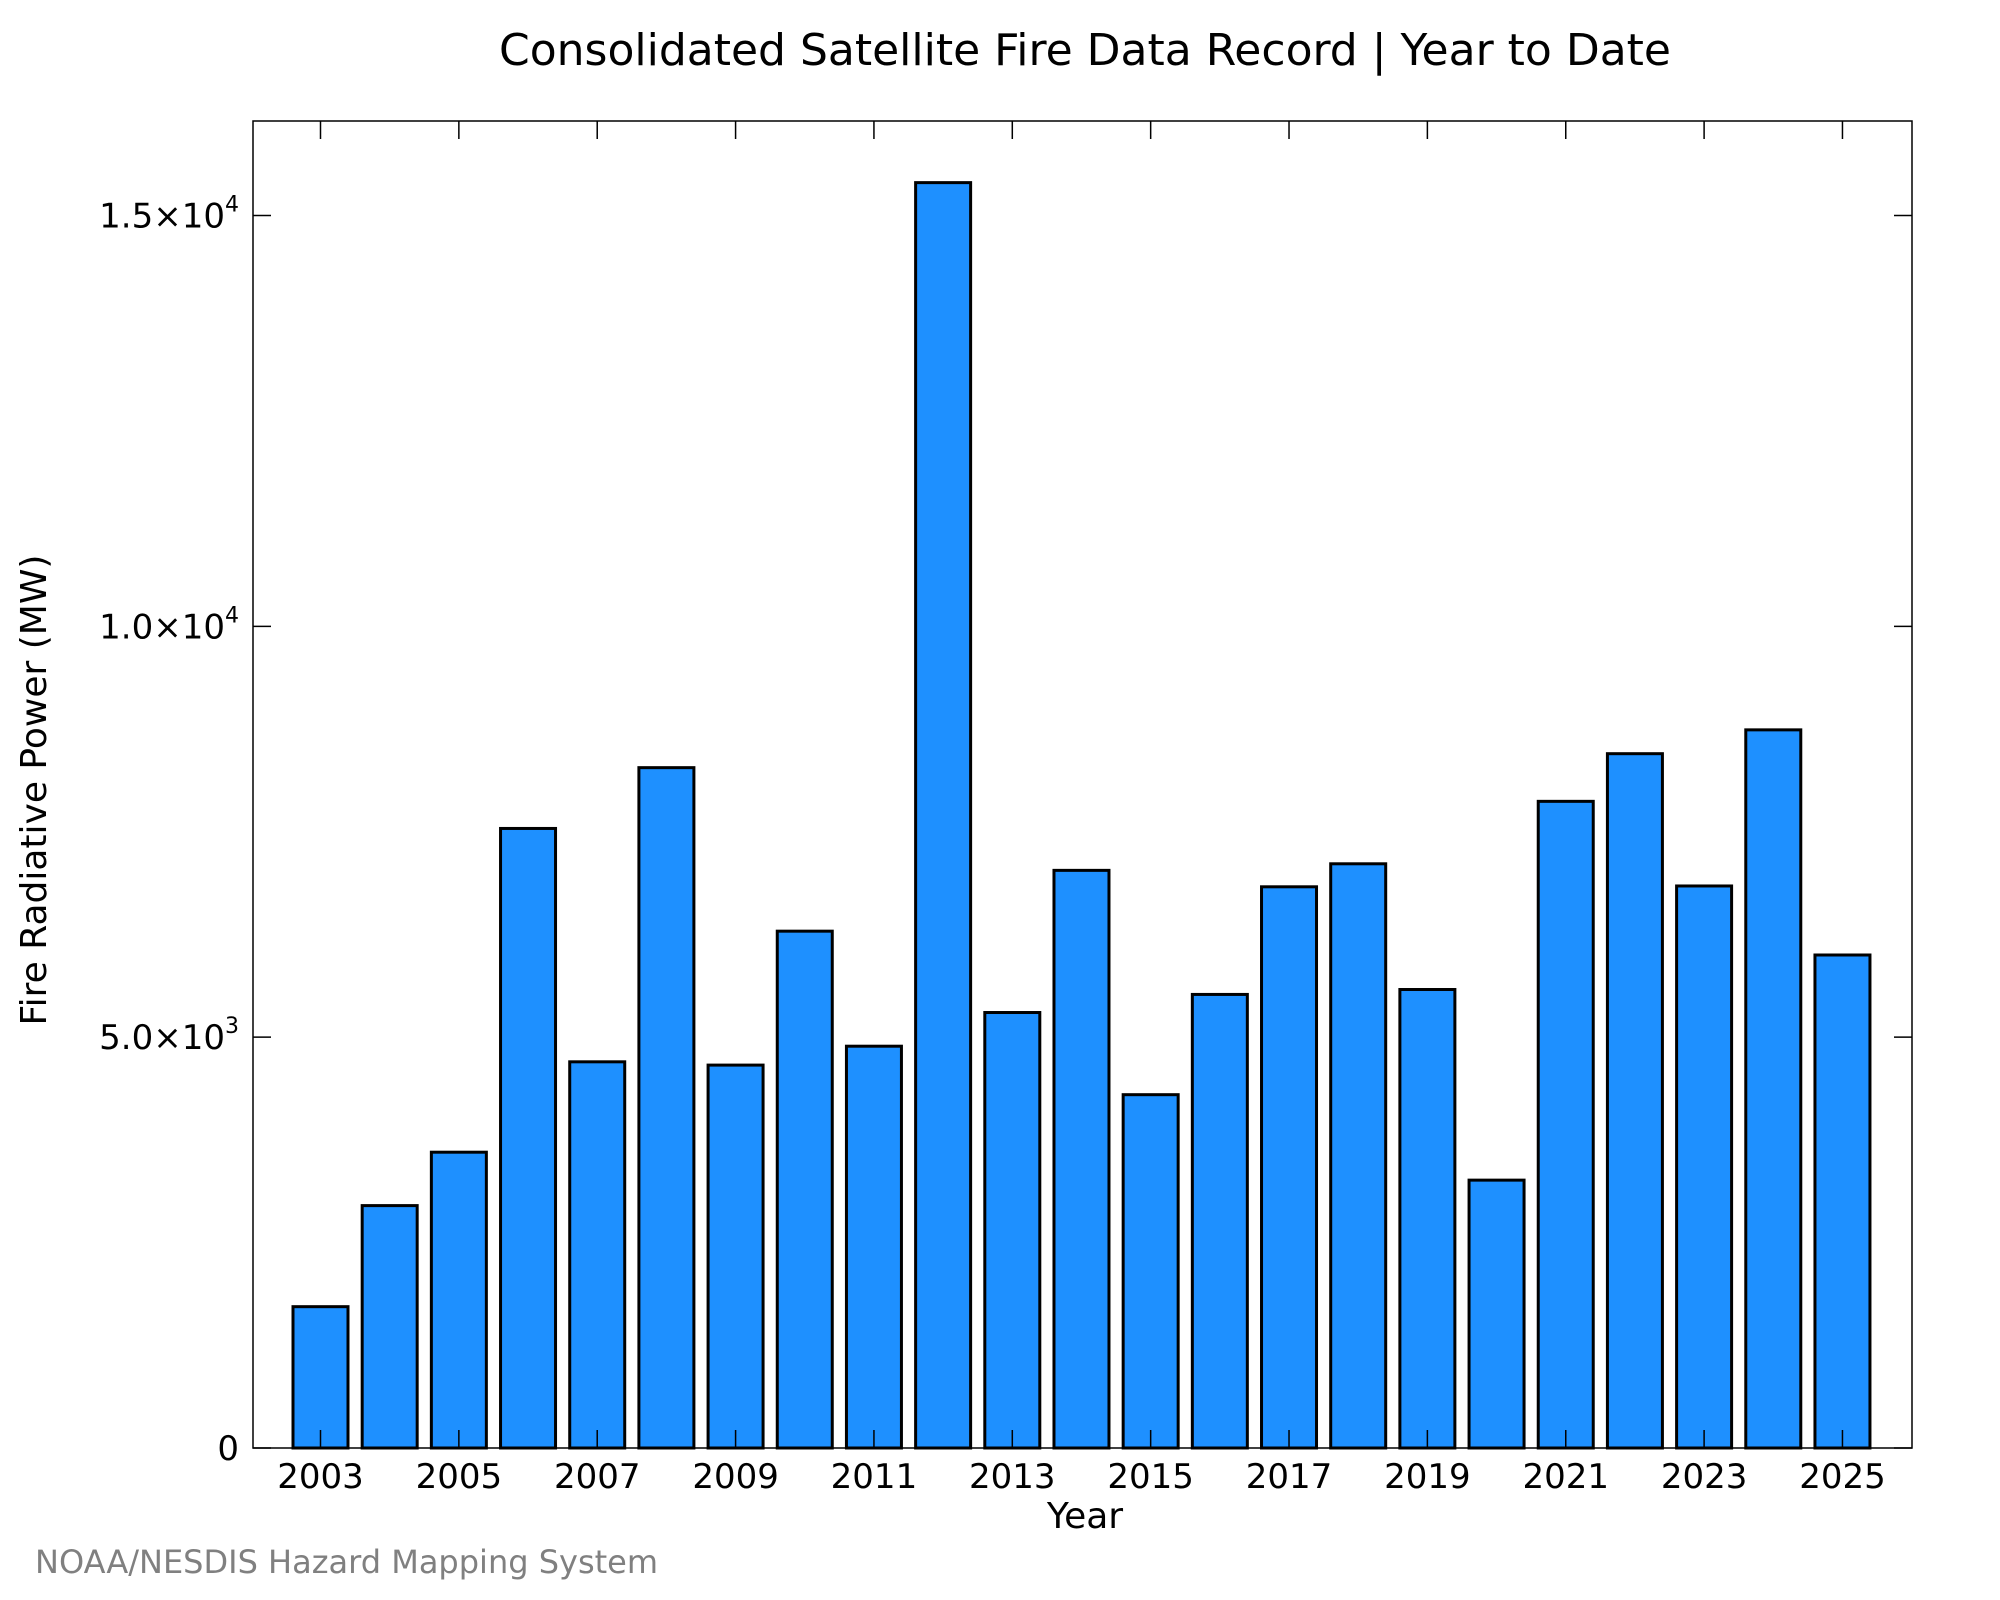 The height and width of the screenshot is (1600, 2000). What do you see at coordinates (804, 1189) in the screenshot?
I see `bar-2010` at bounding box center [804, 1189].